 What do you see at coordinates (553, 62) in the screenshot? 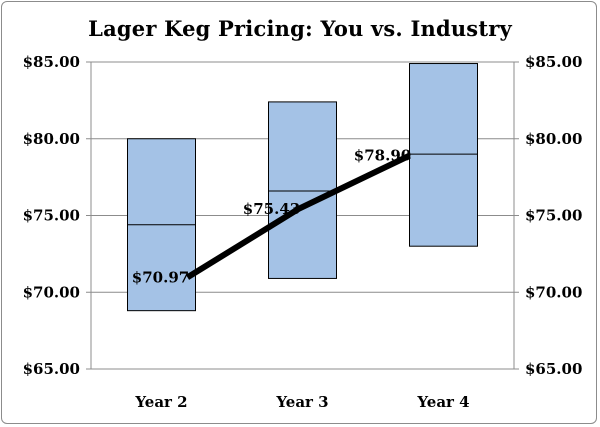
I see `y-tick-label-right: $85.00` at bounding box center [553, 62].